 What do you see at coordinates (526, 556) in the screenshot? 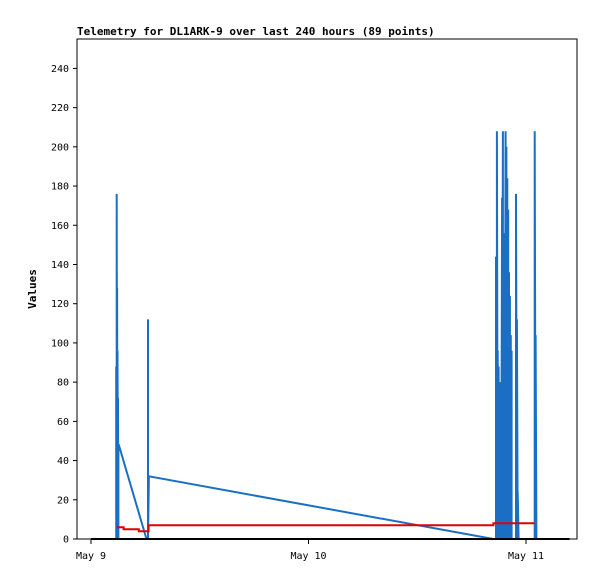
I see `x-tick-label: May 11` at bounding box center [526, 556].